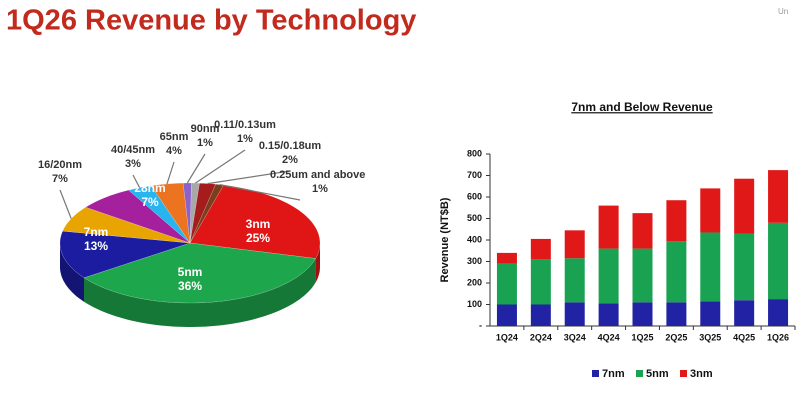 The image size is (800, 400). Describe the element at coordinates (676, 337) in the screenshot. I see `x-tick-label: 2Q25` at that location.